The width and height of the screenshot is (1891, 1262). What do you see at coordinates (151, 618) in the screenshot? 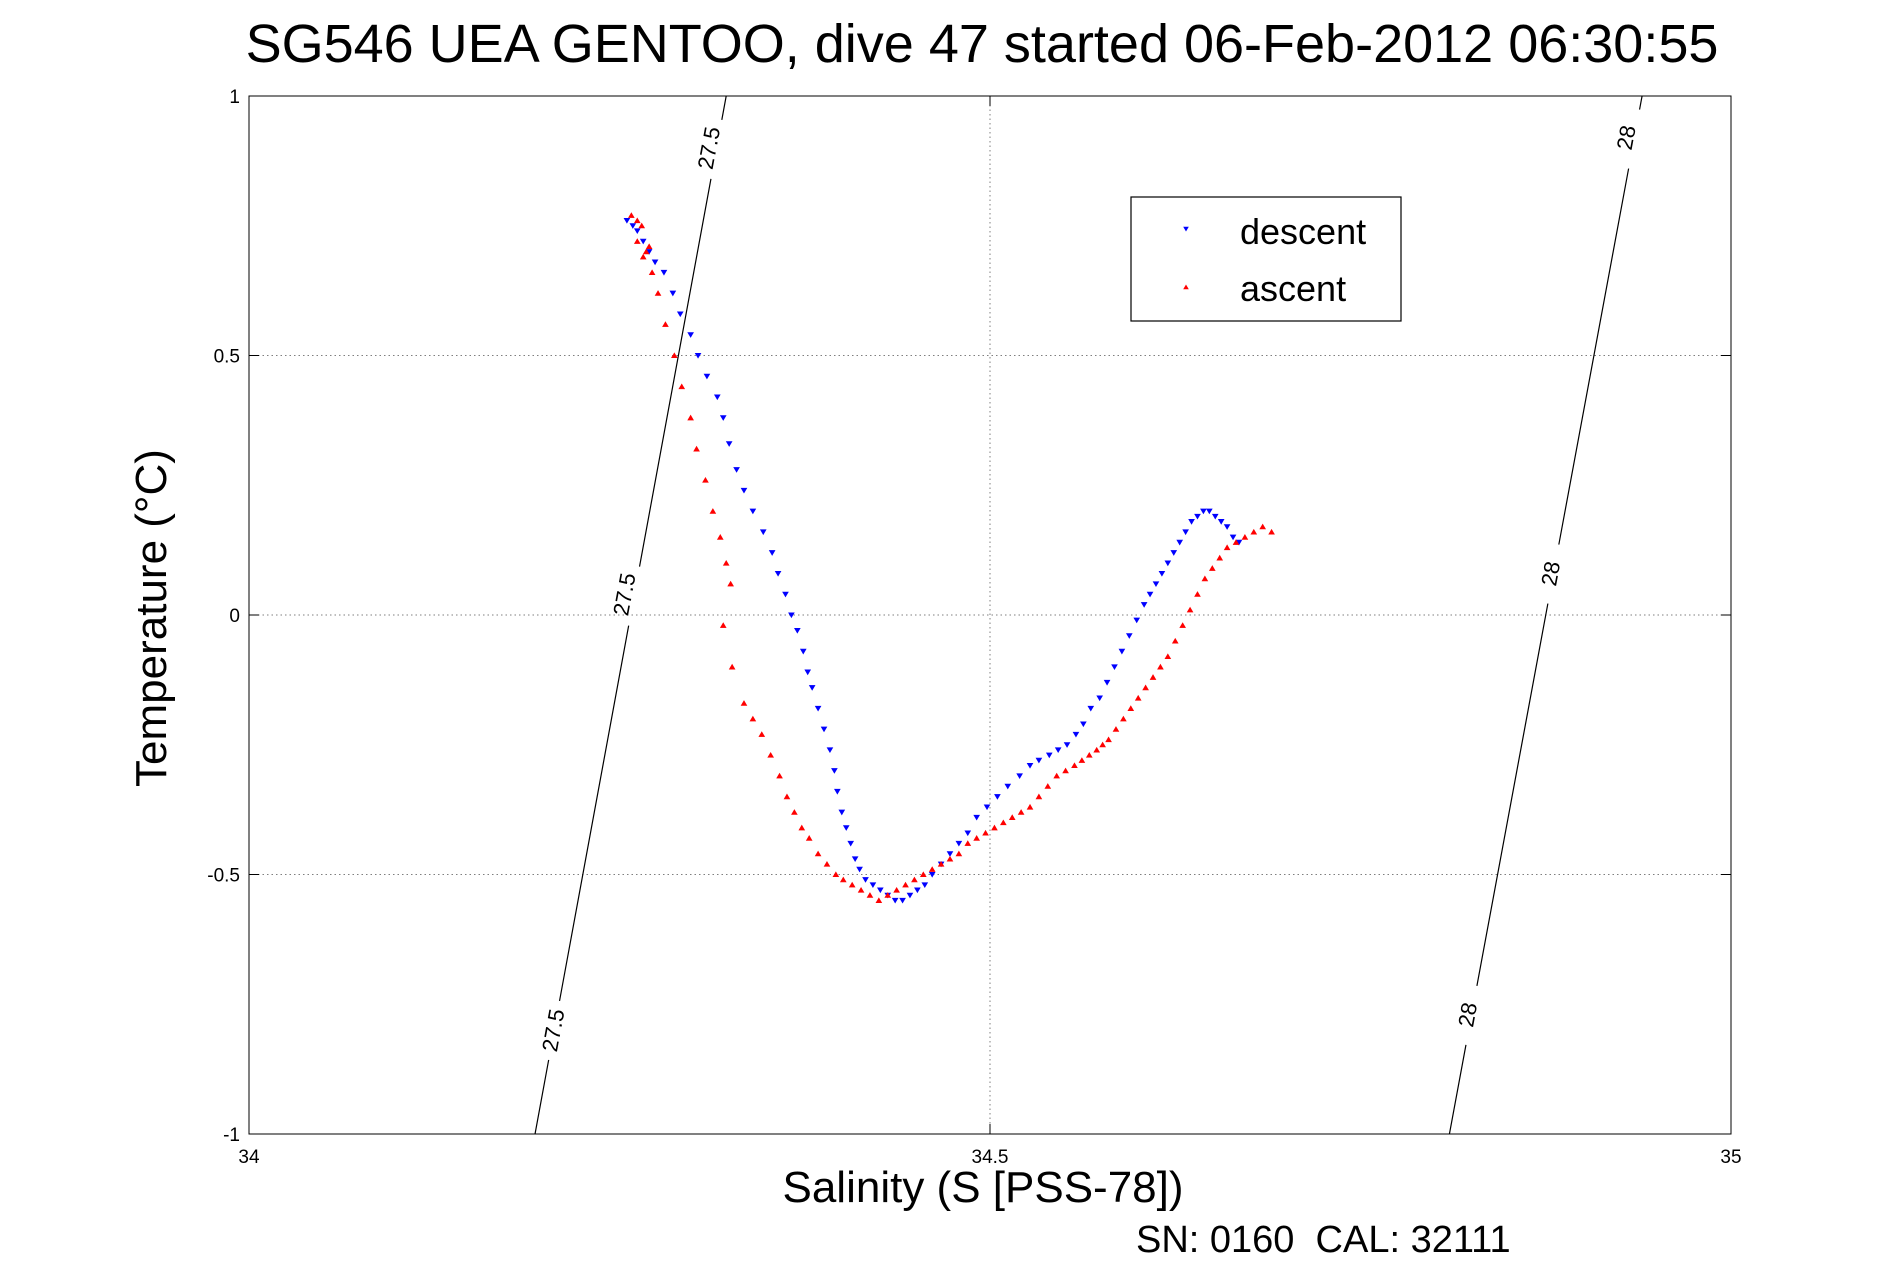
I see `y-axis-label: Temperature (°C)` at bounding box center [151, 618].